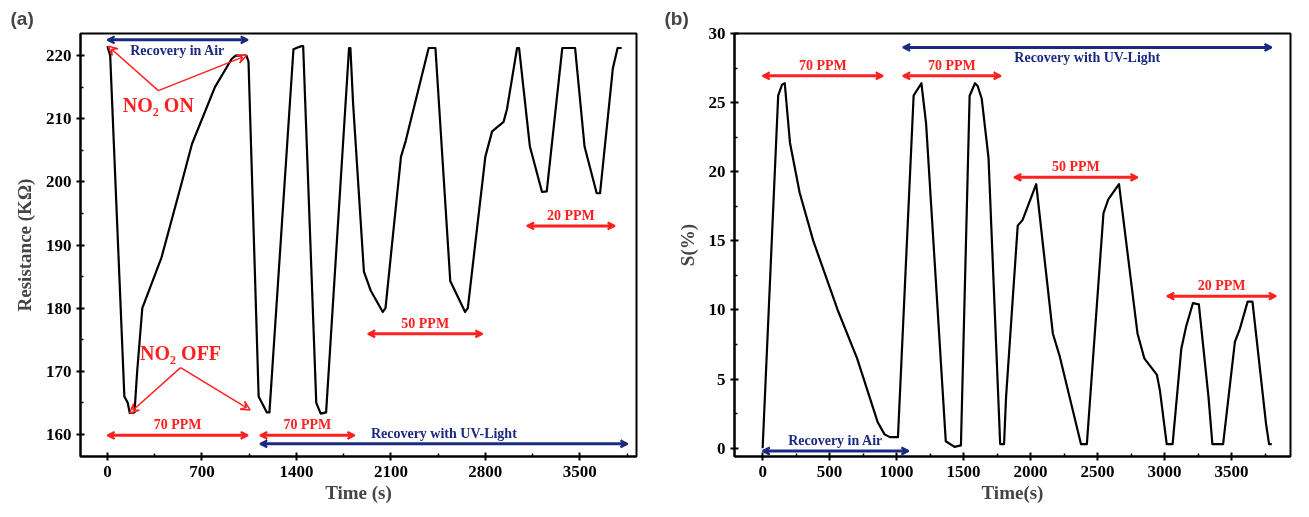 The height and width of the screenshot is (517, 1309). Describe the element at coordinates (721, 448) in the screenshot. I see `y-tick-label: 0` at that location.